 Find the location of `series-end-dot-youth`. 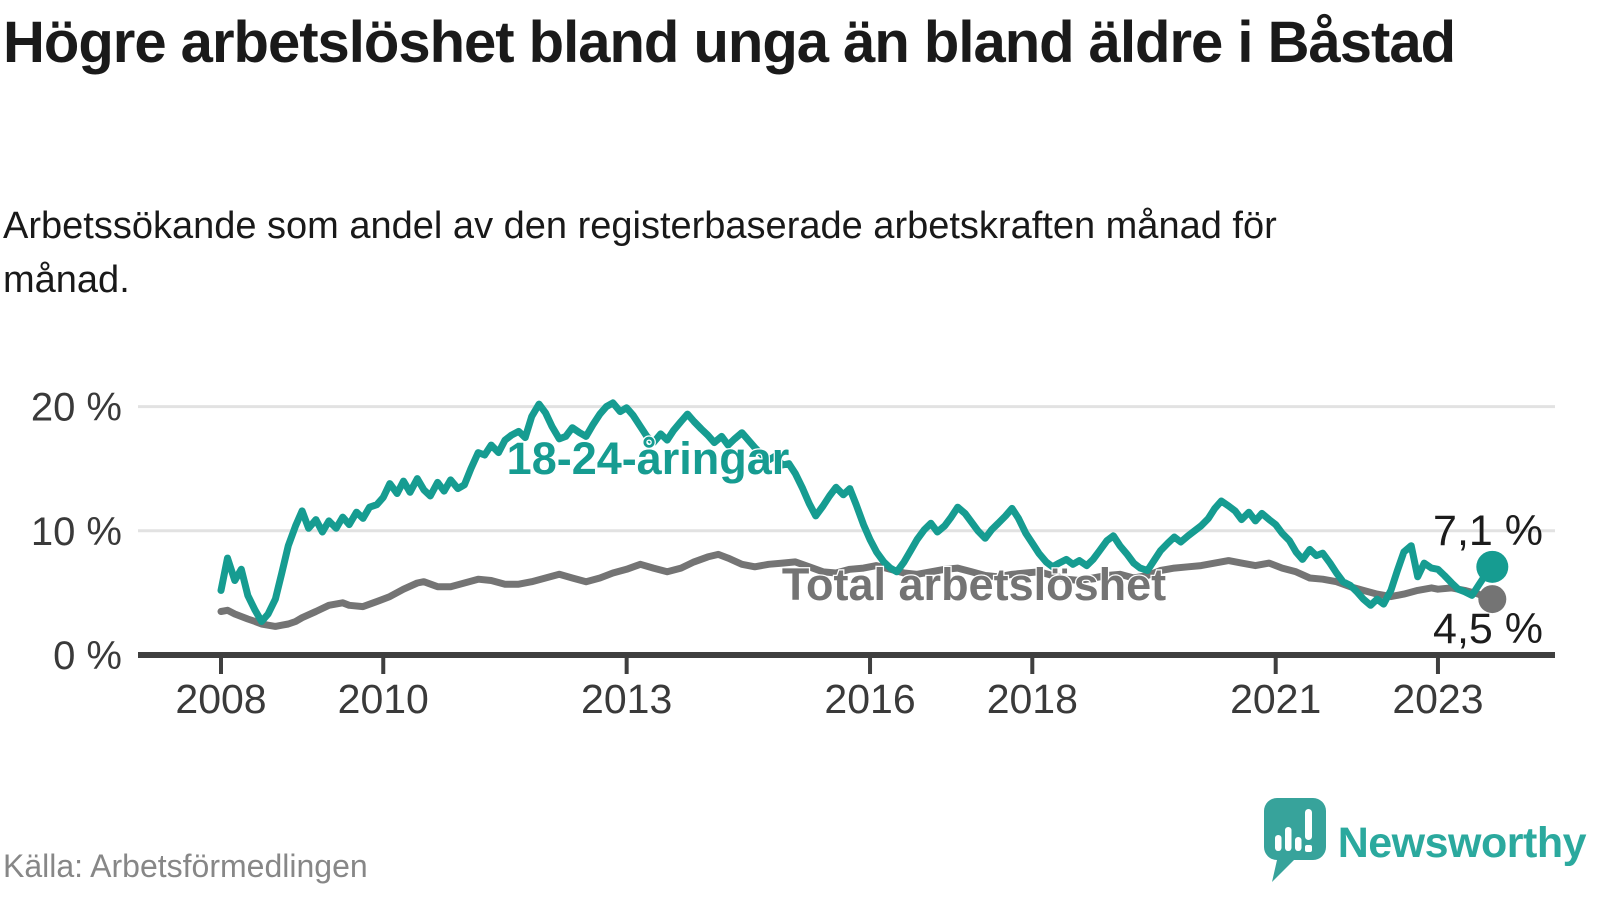

series-end-dot-youth is located at coordinates (1492, 566).